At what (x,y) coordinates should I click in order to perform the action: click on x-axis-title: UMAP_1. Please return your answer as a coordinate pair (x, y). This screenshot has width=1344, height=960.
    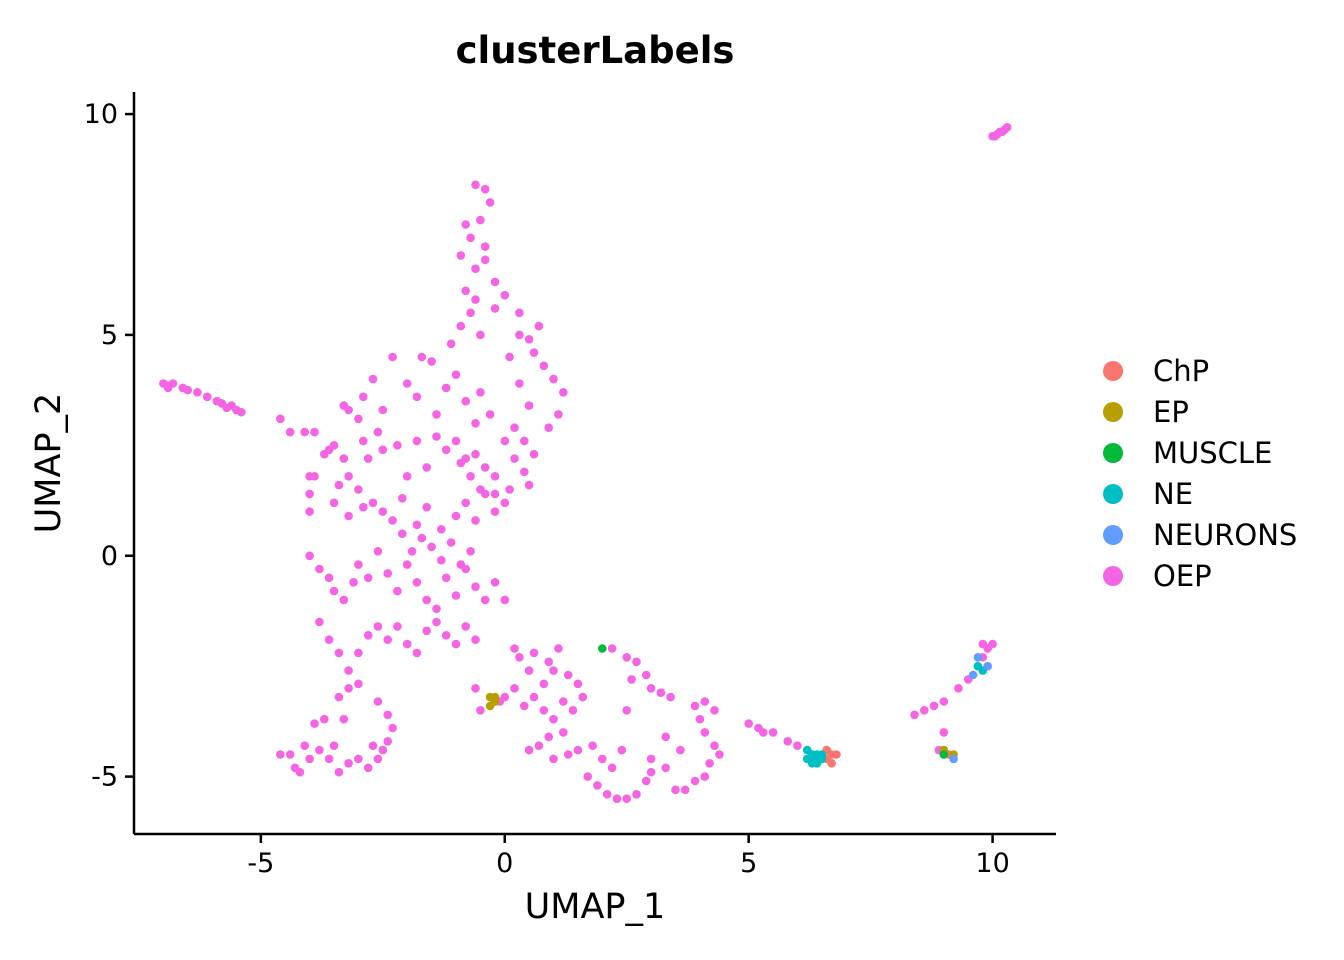
    Looking at the image, I should click on (595, 907).